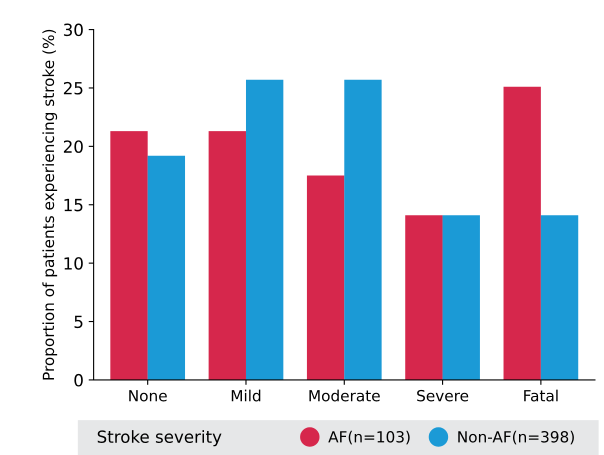 Image resolution: width=604 pixels, height=455 pixels. I want to click on y-axis-title: Proportion of patients experiencing stroke (%), so click(50, 205).